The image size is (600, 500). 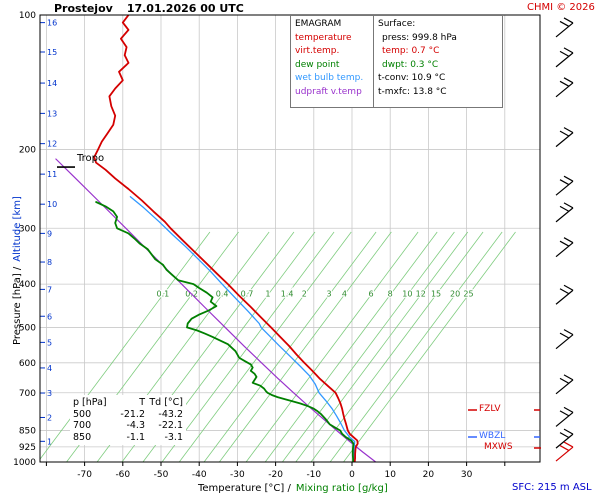 I want to click on copyright-label: CHMI © 2026, so click(x=561, y=7).